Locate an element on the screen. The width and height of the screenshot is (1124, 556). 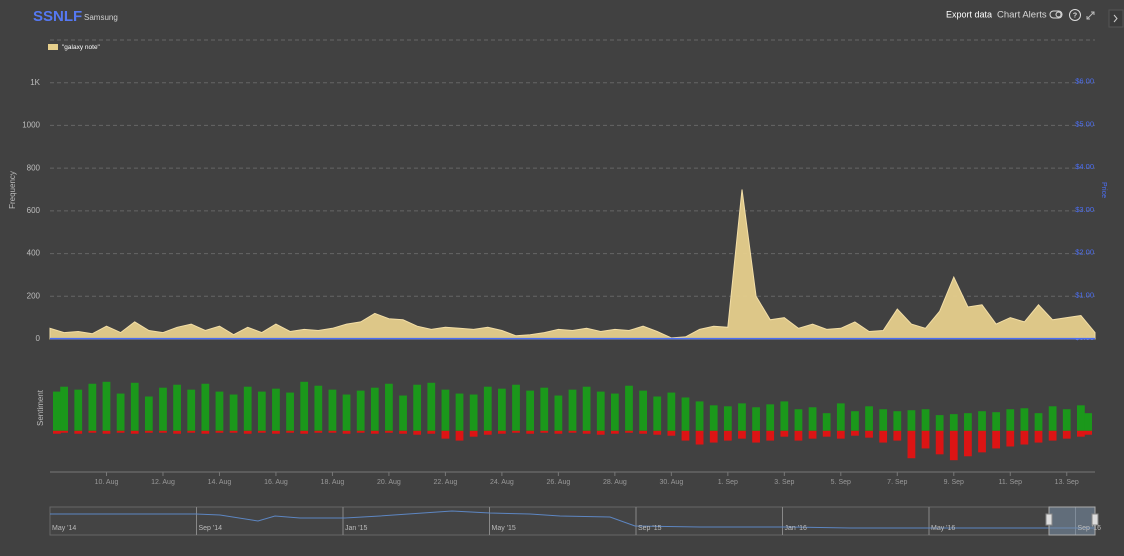
company: Samsung is located at coordinates (101, 17).